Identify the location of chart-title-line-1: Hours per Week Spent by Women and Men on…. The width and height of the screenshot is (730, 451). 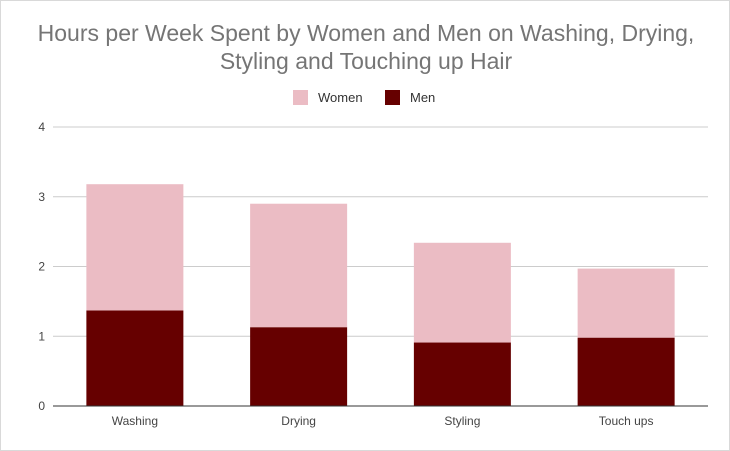
(366, 33).